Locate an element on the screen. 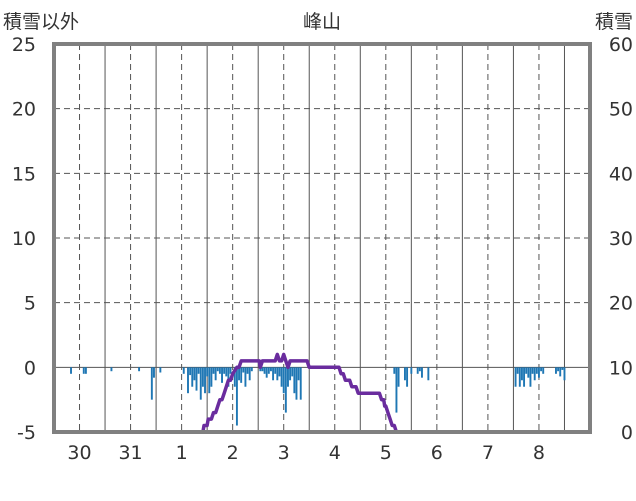 The image size is (636, 501). x-tick-label: 30 is located at coordinates (79, 453).